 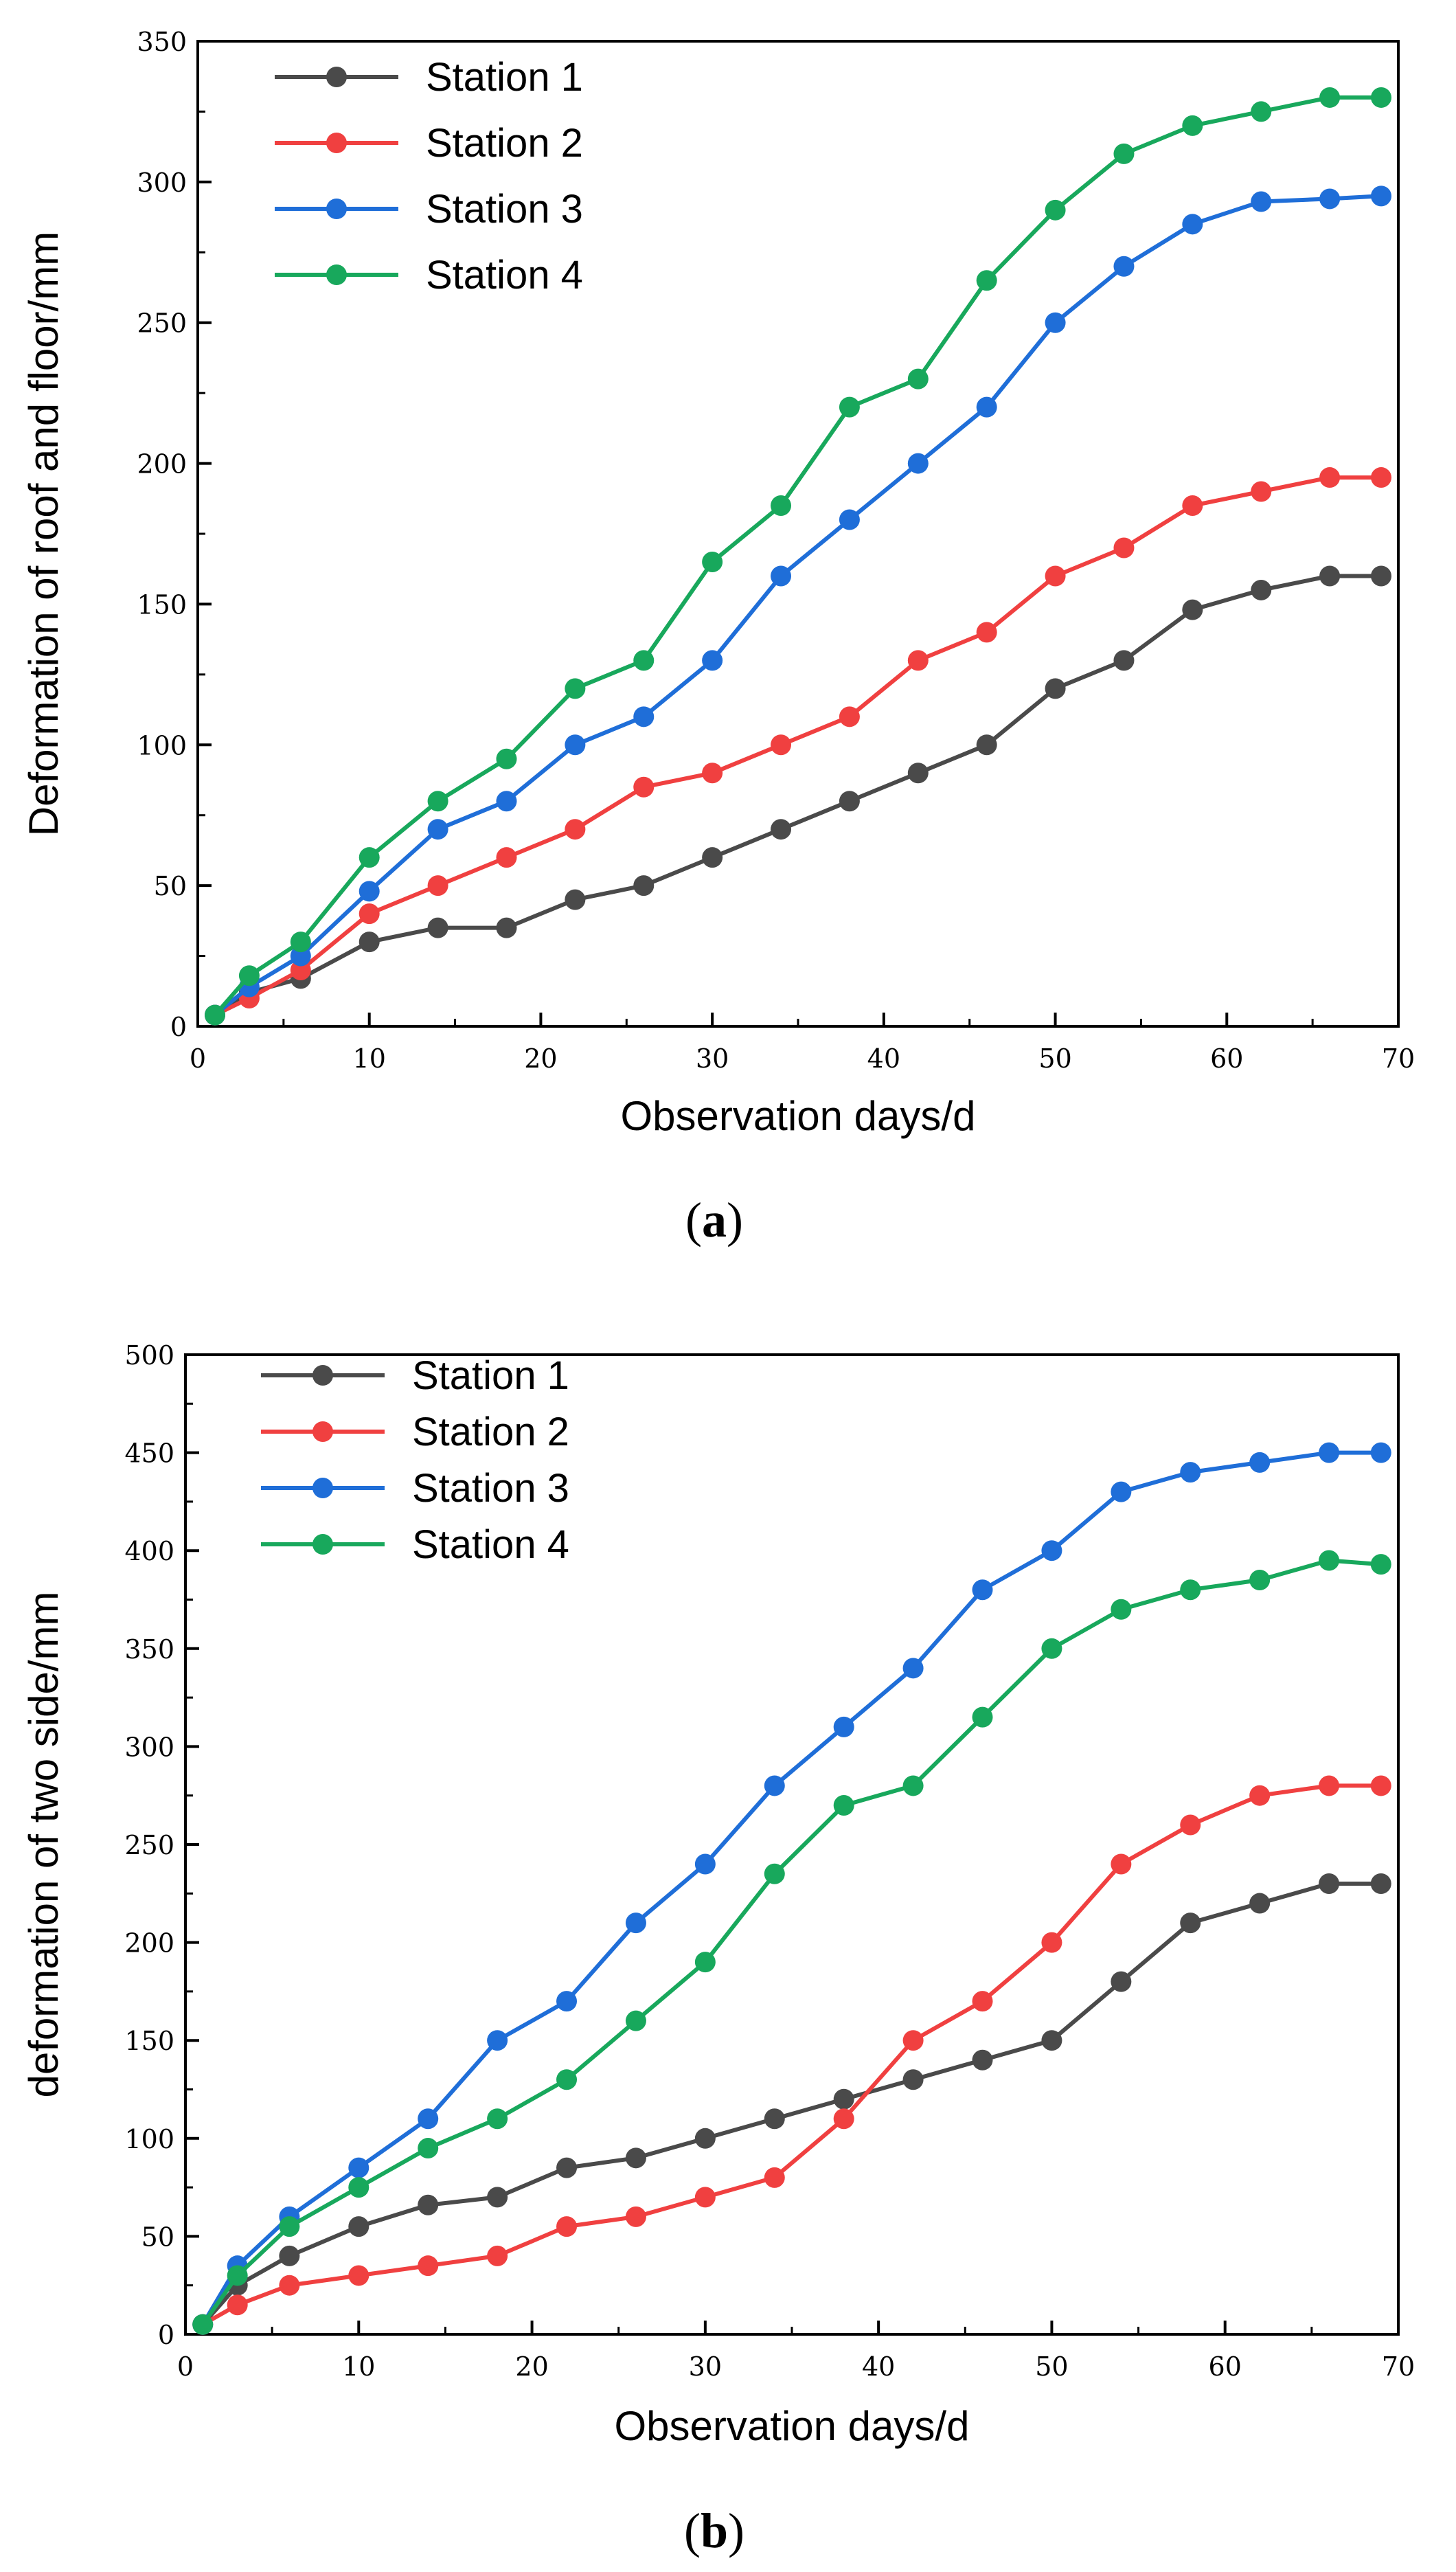 What do you see at coordinates (490, 1375) in the screenshot?
I see `legend-label: Station 1` at bounding box center [490, 1375].